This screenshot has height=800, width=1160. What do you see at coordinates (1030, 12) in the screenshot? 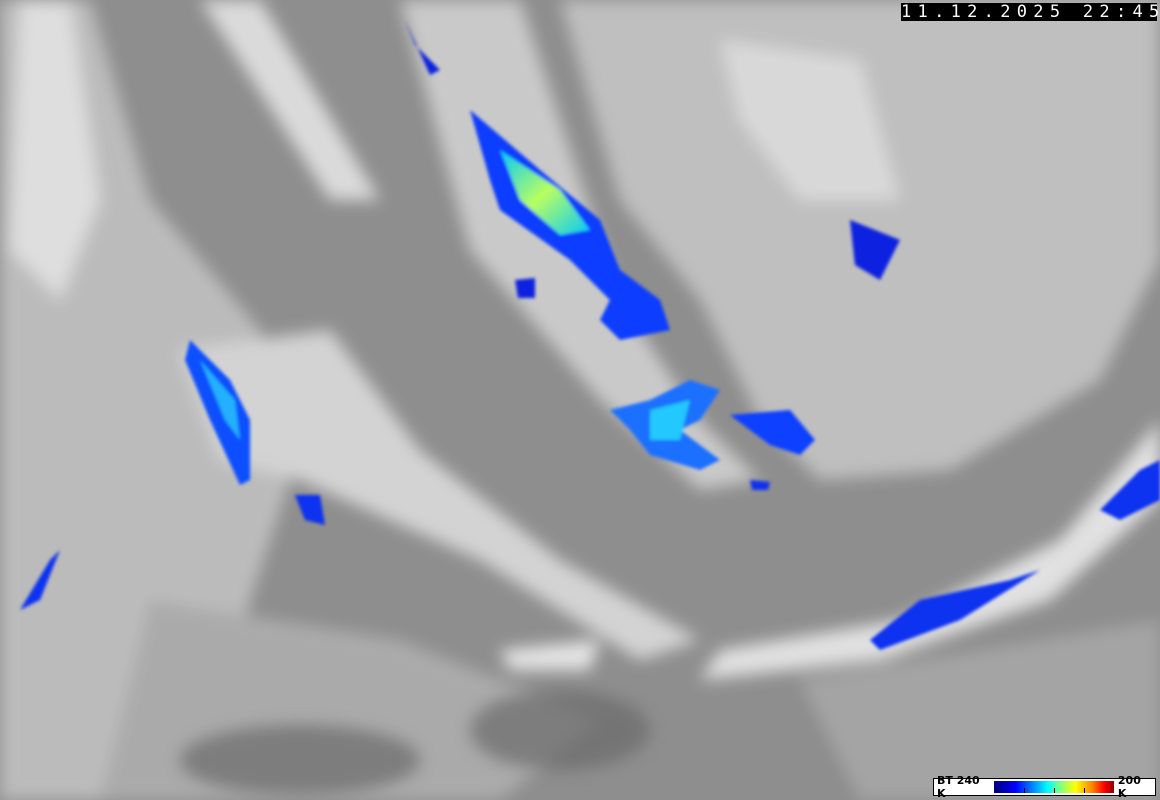
I see `timestamp: 11.12.2025 22:45` at bounding box center [1030, 12].